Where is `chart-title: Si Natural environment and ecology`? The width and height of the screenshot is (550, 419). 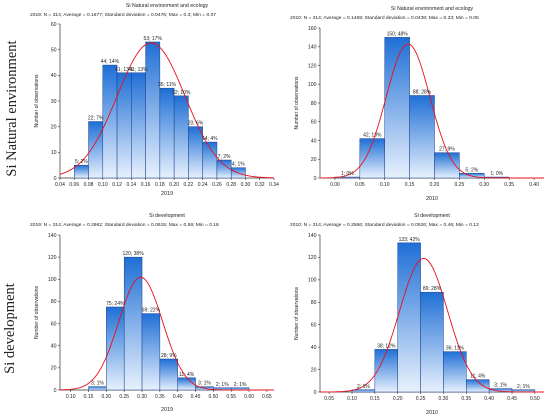 chart-title: Si Natural environment and ecology is located at coordinates (167, 6).